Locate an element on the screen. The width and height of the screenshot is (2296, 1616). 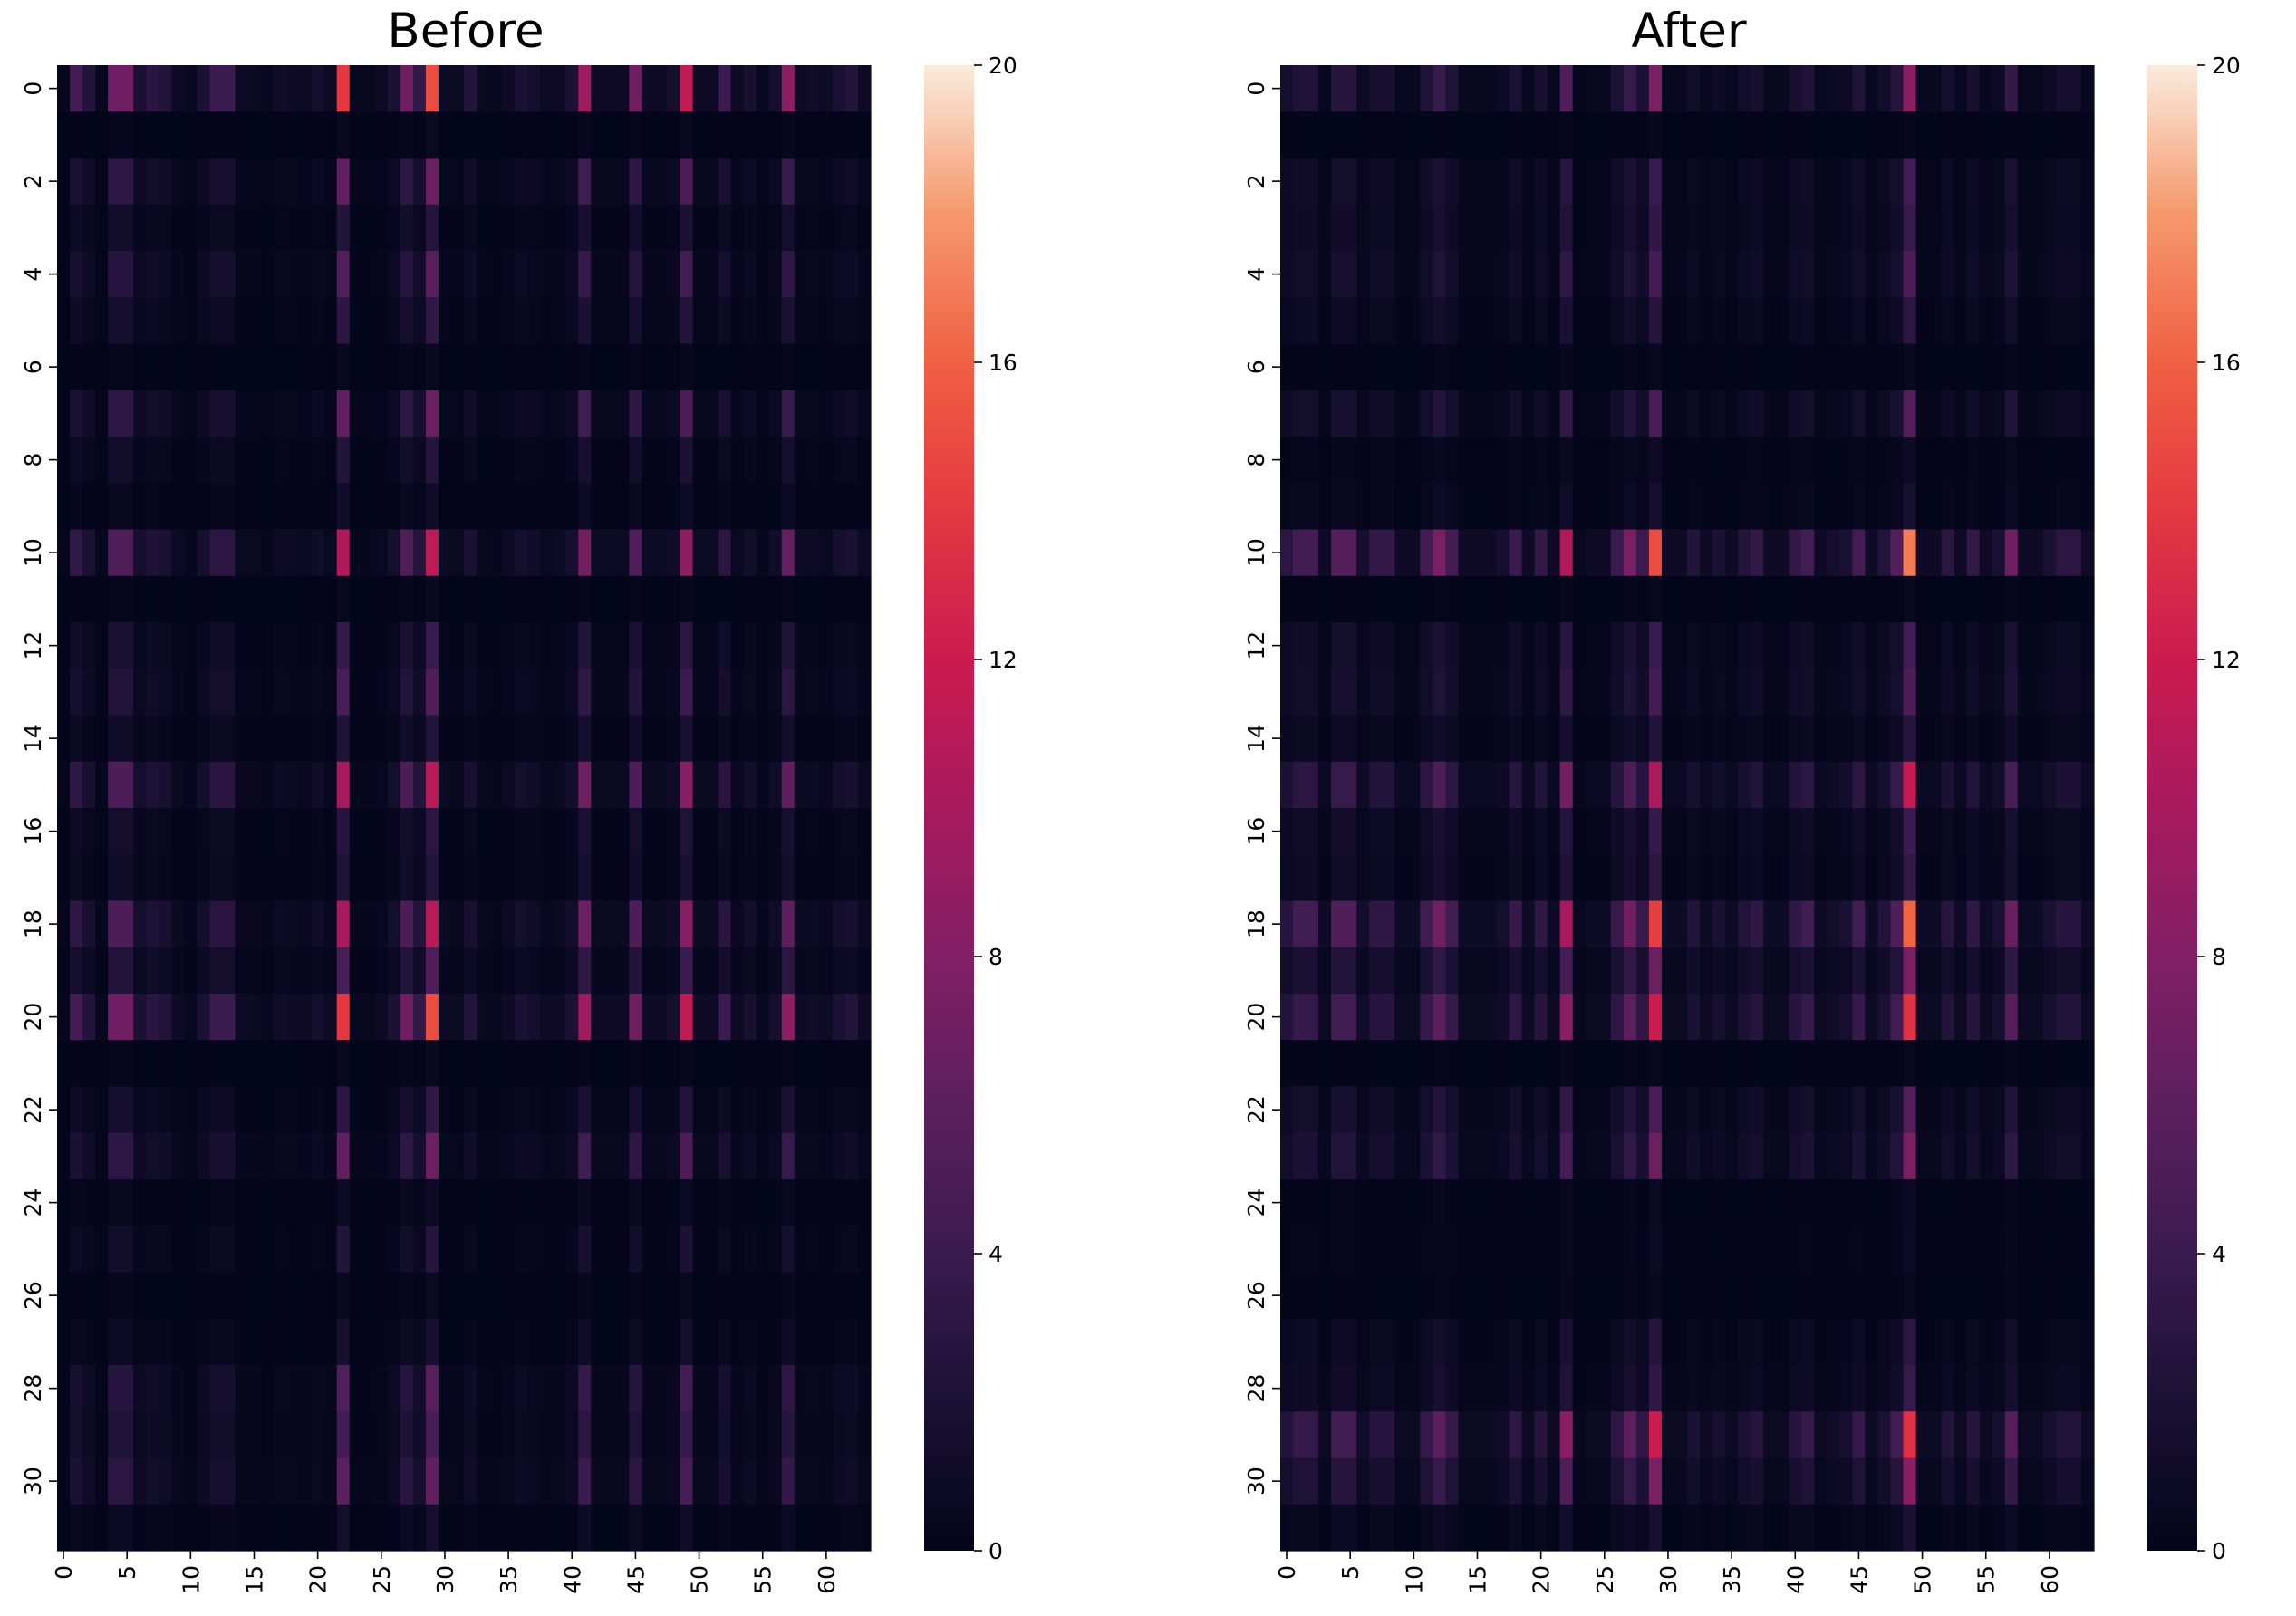
x-tick-label: 30 is located at coordinates (445, 1579).